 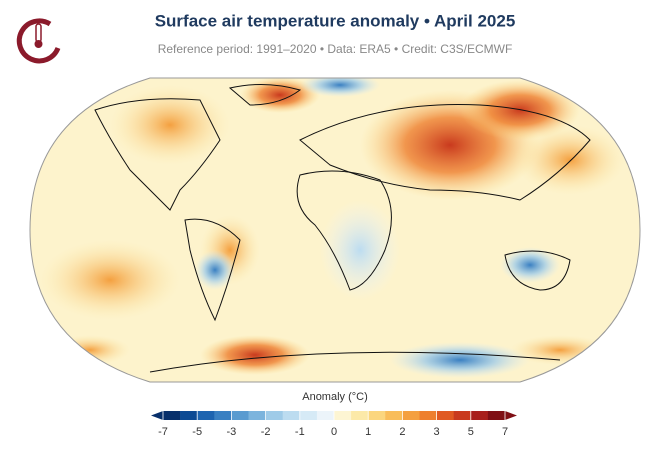 What do you see at coordinates (335, 397) in the screenshot?
I see `colorbar-label: Anomaly (°C)` at bounding box center [335, 397].